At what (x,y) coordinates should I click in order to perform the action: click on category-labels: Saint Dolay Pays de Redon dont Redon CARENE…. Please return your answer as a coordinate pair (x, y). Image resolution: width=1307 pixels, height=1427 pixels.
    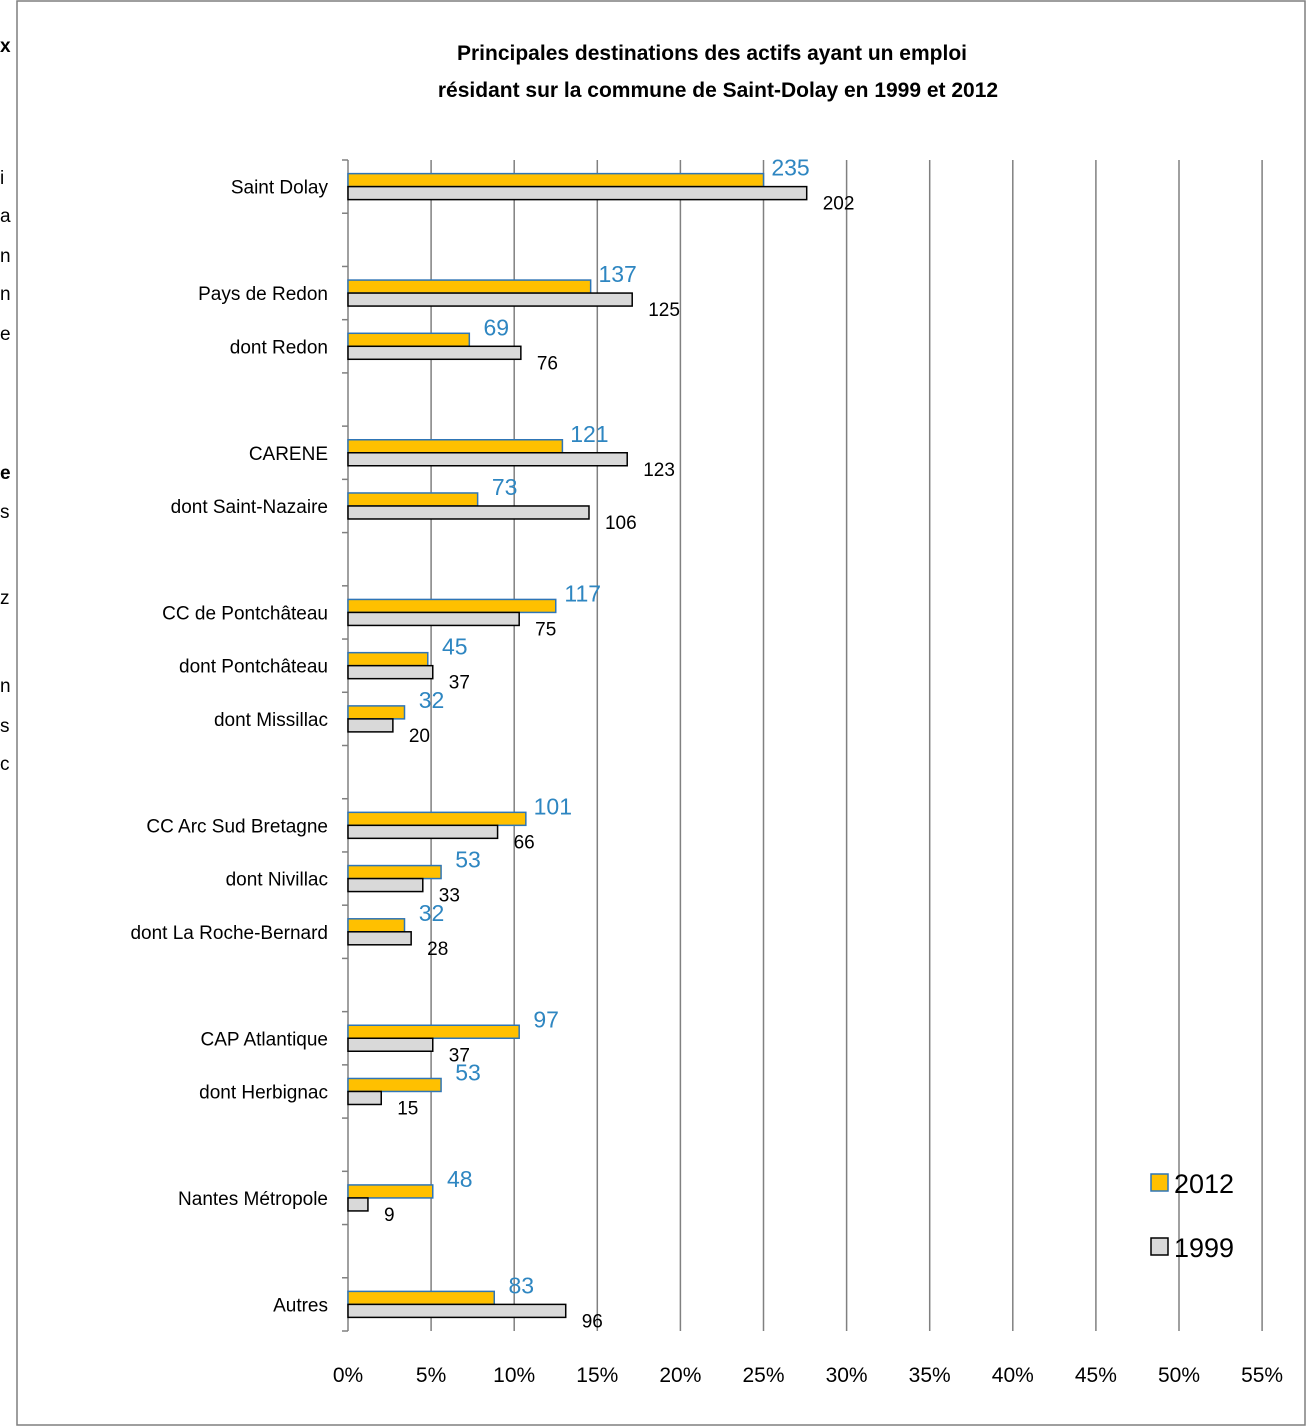
    Looking at the image, I should click on (229, 747).